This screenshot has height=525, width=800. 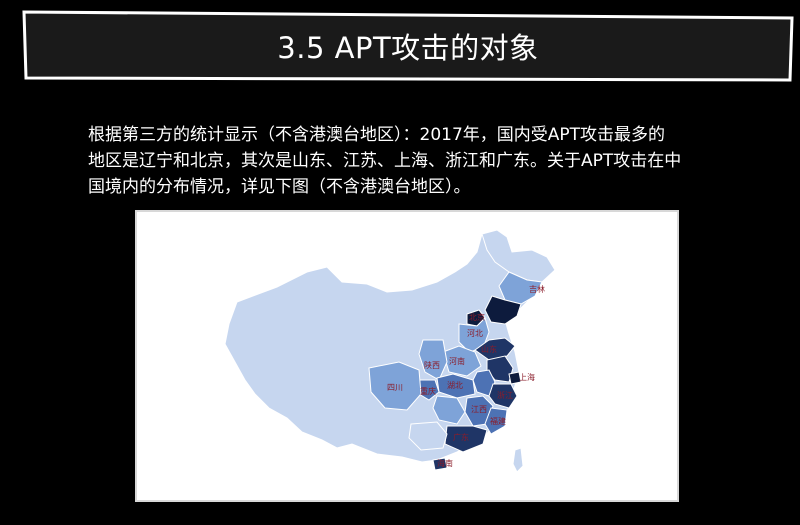 I want to click on label-chongqing: 重庆, so click(x=428, y=391).